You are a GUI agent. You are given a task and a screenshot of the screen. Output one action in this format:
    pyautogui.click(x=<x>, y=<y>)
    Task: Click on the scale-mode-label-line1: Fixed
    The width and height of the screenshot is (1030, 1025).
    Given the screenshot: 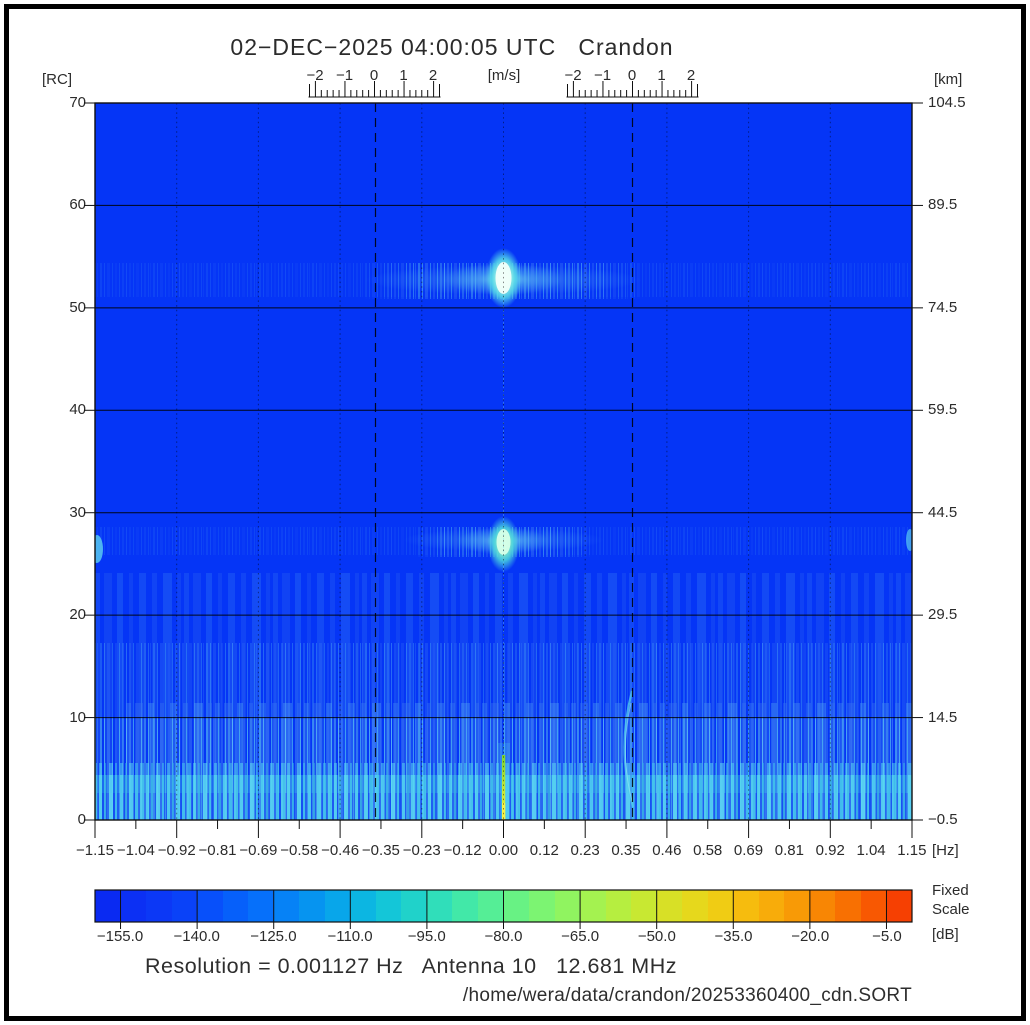 What is the action you would take?
    pyautogui.click(x=950, y=890)
    